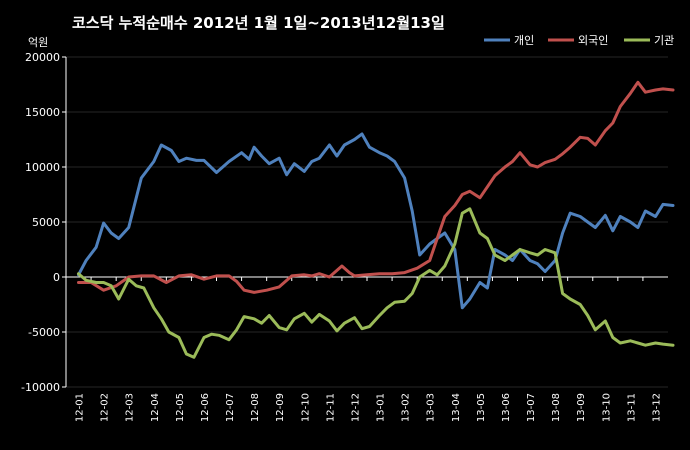 Image resolution: width=690 pixels, height=450 pixels. I want to click on x-tick-label: 12-05, so click(180, 407).